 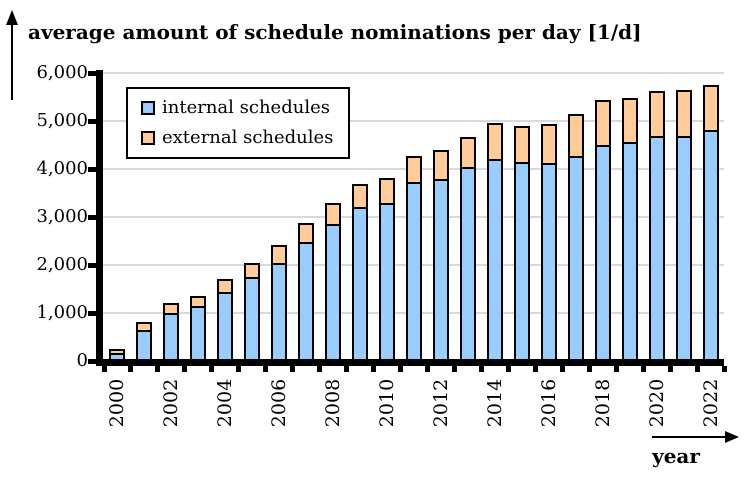 I want to click on bar-2005-external-segment, so click(x=252, y=271).